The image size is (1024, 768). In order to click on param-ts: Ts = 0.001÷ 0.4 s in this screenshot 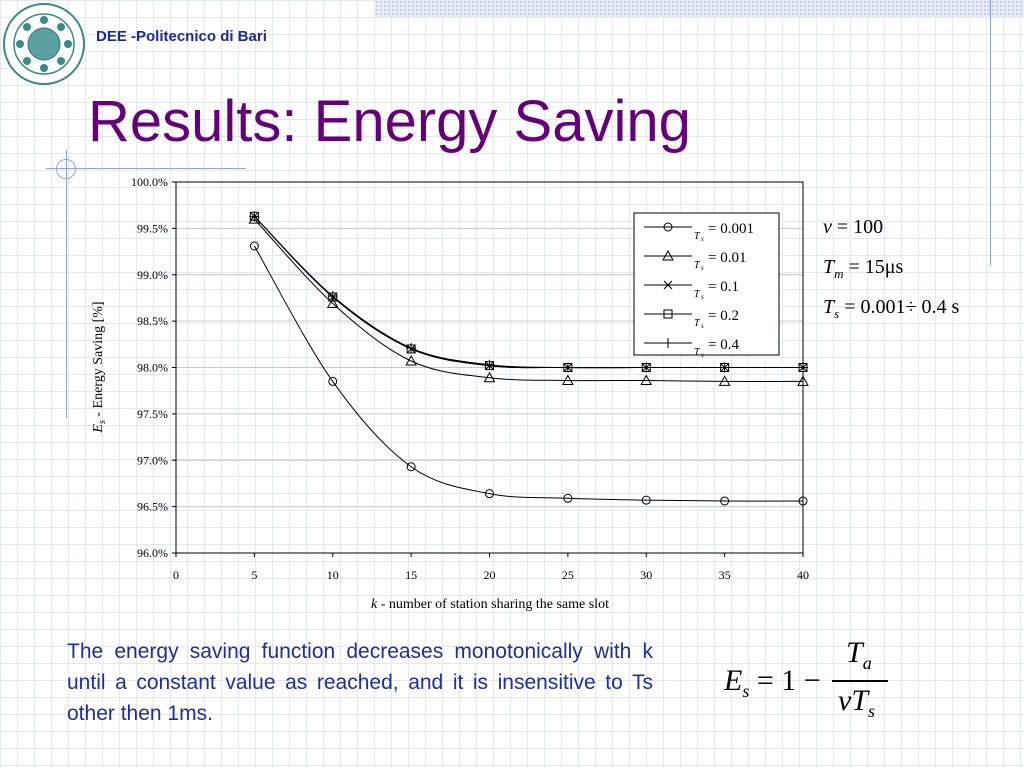, I will do `click(891, 312)`.